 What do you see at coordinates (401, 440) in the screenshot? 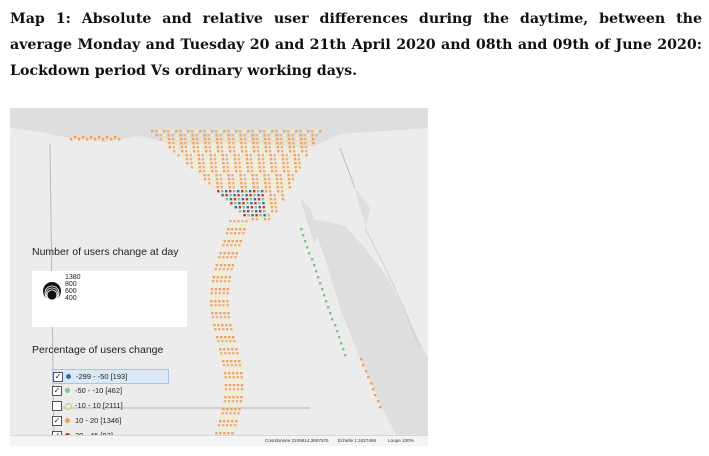
I see `zoom-readout: Loupe 100%` at bounding box center [401, 440].